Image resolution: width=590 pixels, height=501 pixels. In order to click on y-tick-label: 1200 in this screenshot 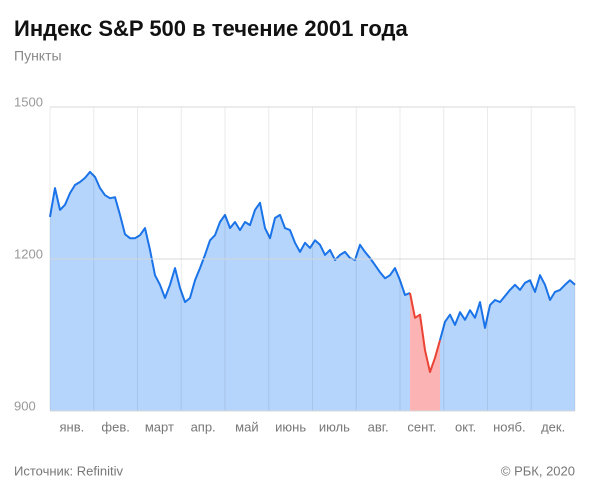, I will do `click(28, 253)`.